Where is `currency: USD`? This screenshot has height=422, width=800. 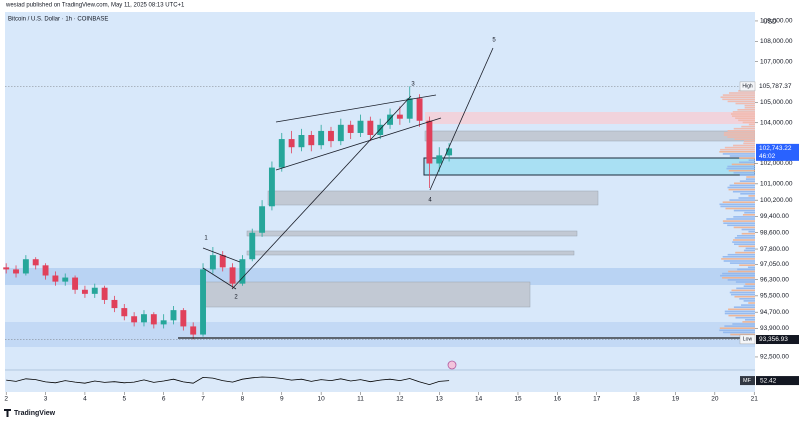 currency: USD is located at coordinates (770, 22).